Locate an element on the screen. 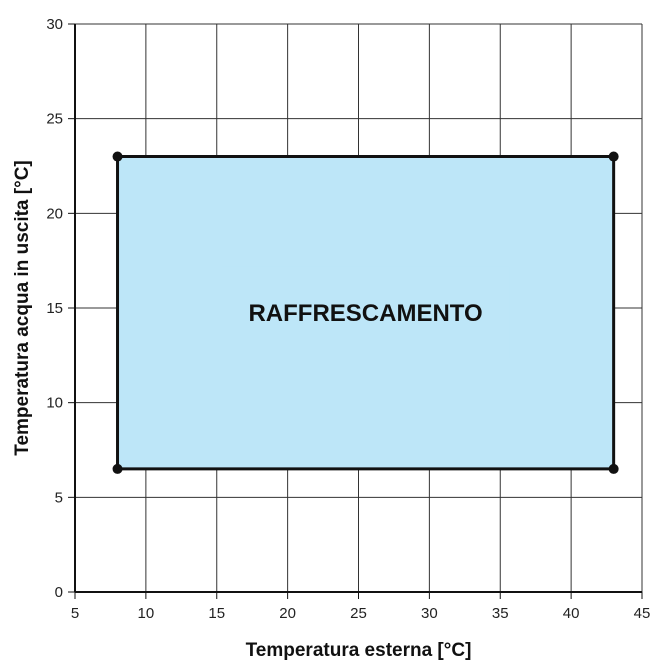  x-tick-label-25: 25 is located at coordinates (358, 613).